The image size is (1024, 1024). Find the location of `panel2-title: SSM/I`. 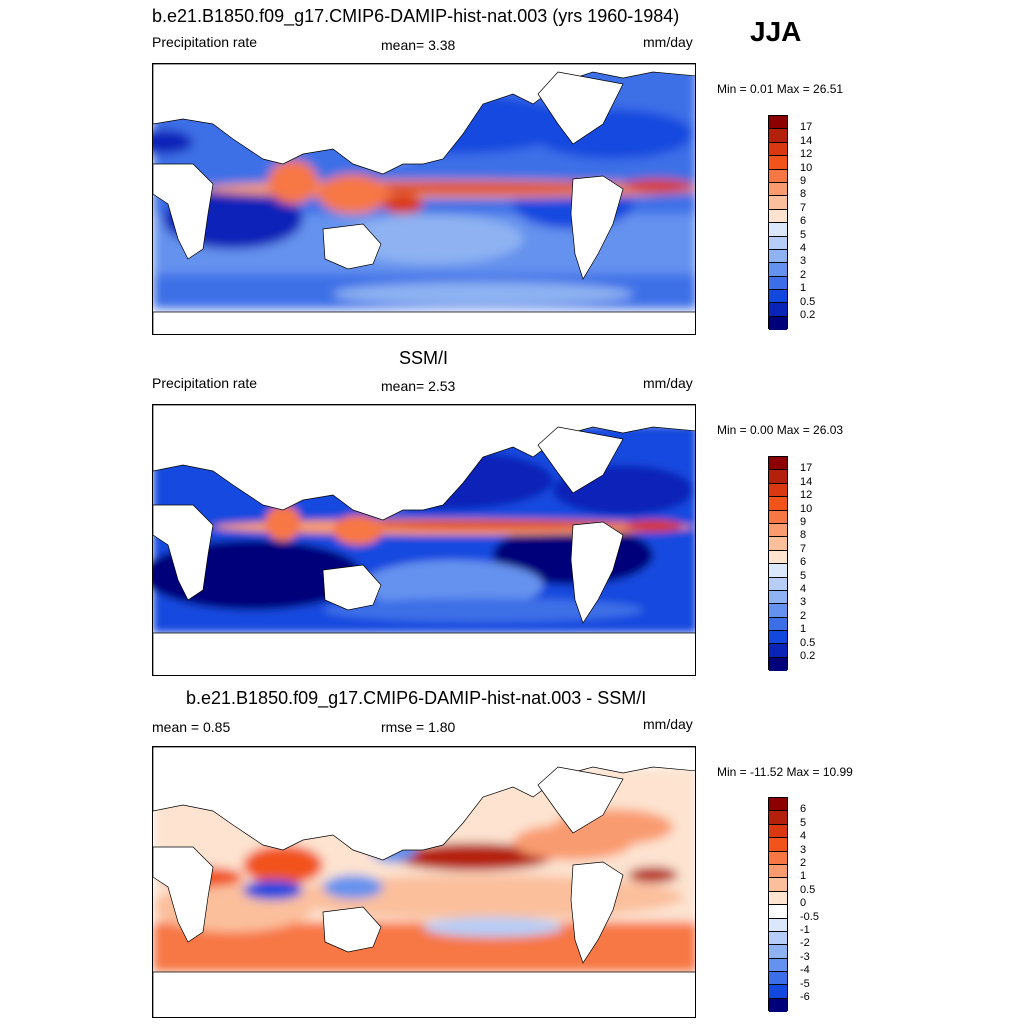

panel2-title: SSM/I is located at coordinates (424, 358).